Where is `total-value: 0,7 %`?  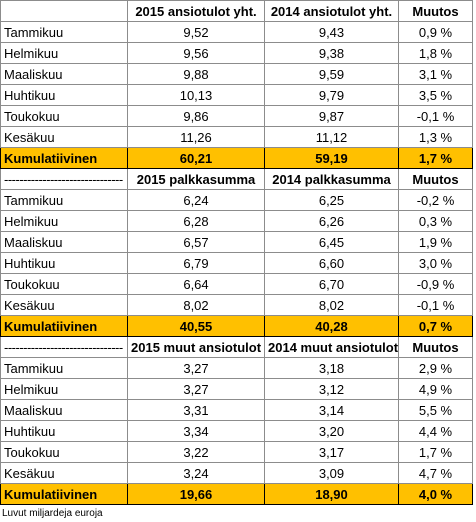 total-value: 0,7 % is located at coordinates (435, 326).